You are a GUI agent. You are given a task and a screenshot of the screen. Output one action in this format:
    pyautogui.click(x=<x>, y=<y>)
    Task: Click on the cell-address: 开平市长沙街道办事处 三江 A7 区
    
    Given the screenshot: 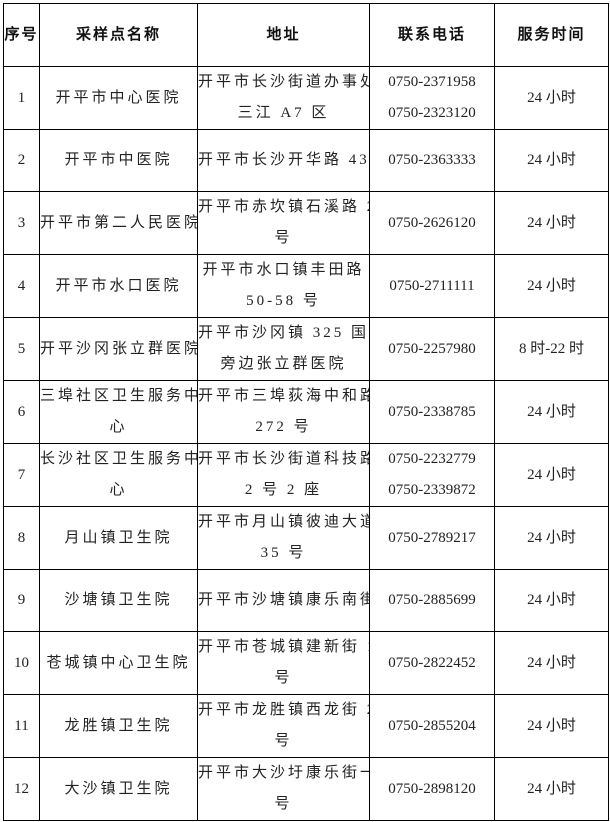 What is the action you would take?
    pyautogui.click(x=283, y=98)
    